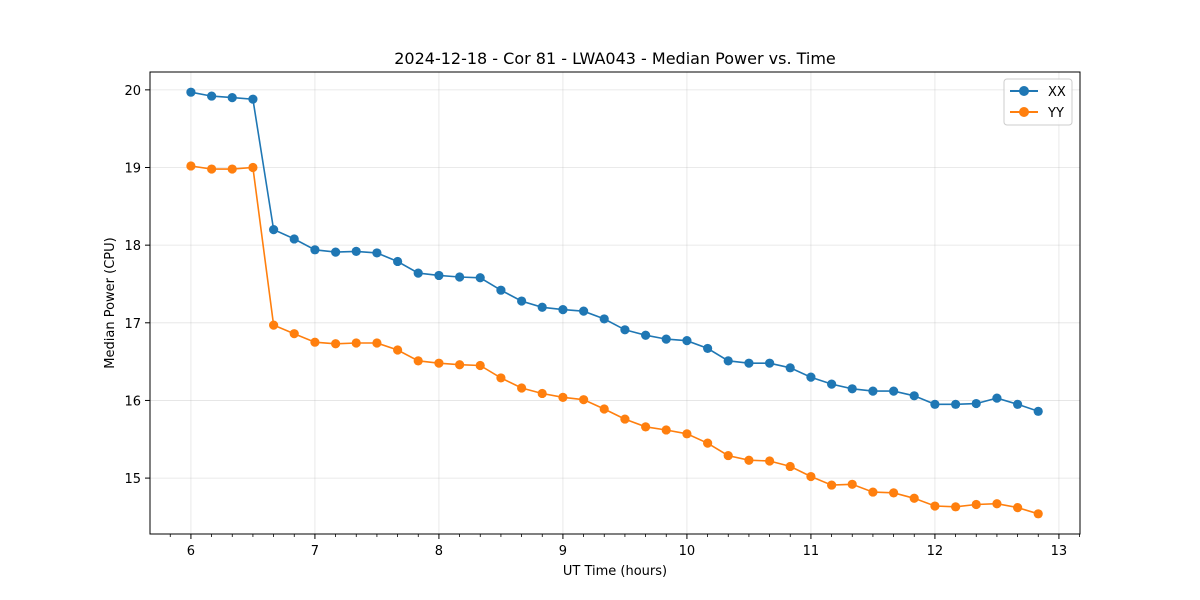 Image resolution: width=1200 pixels, height=600 pixels. Describe the element at coordinates (315, 551) in the screenshot. I see `x-tick-label: 7` at that location.